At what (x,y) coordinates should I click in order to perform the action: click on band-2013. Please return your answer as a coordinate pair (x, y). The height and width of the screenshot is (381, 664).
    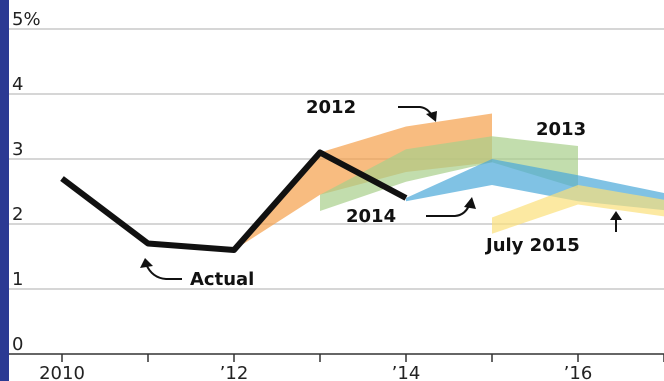
    Looking at the image, I should click on (449, 173).